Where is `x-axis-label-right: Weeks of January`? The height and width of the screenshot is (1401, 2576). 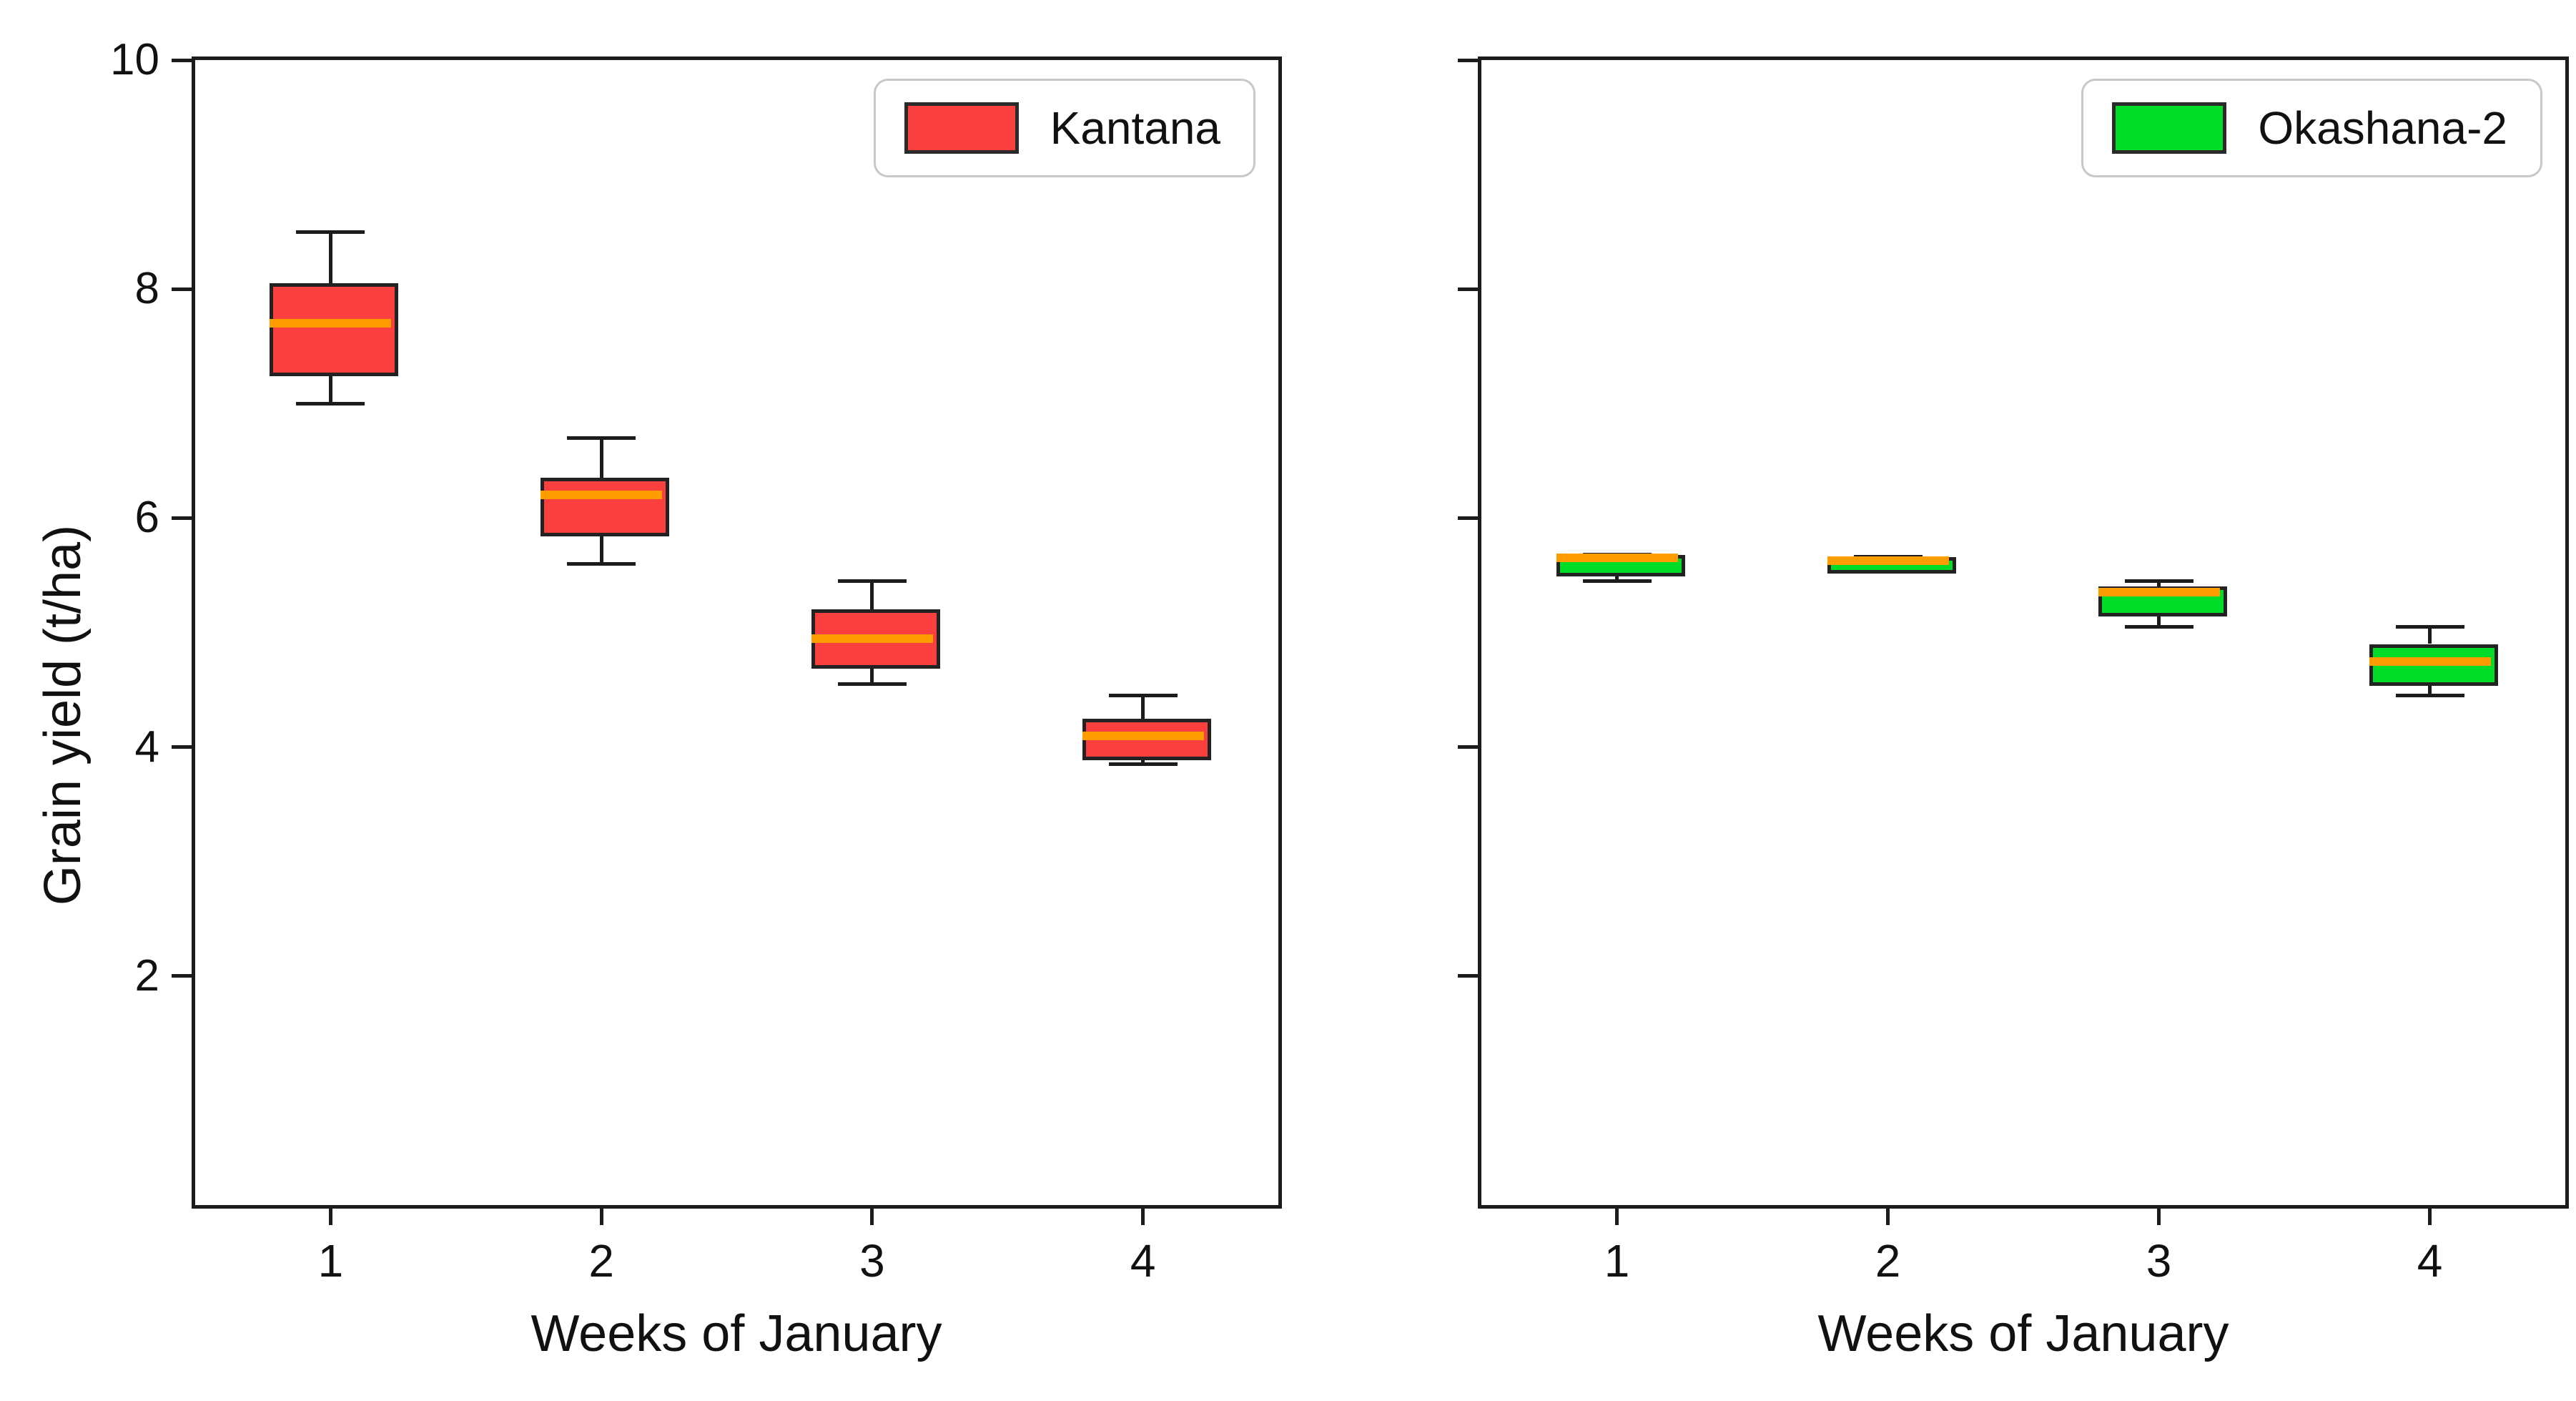 x-axis-label-right: Weeks of January is located at coordinates (2023, 1333).